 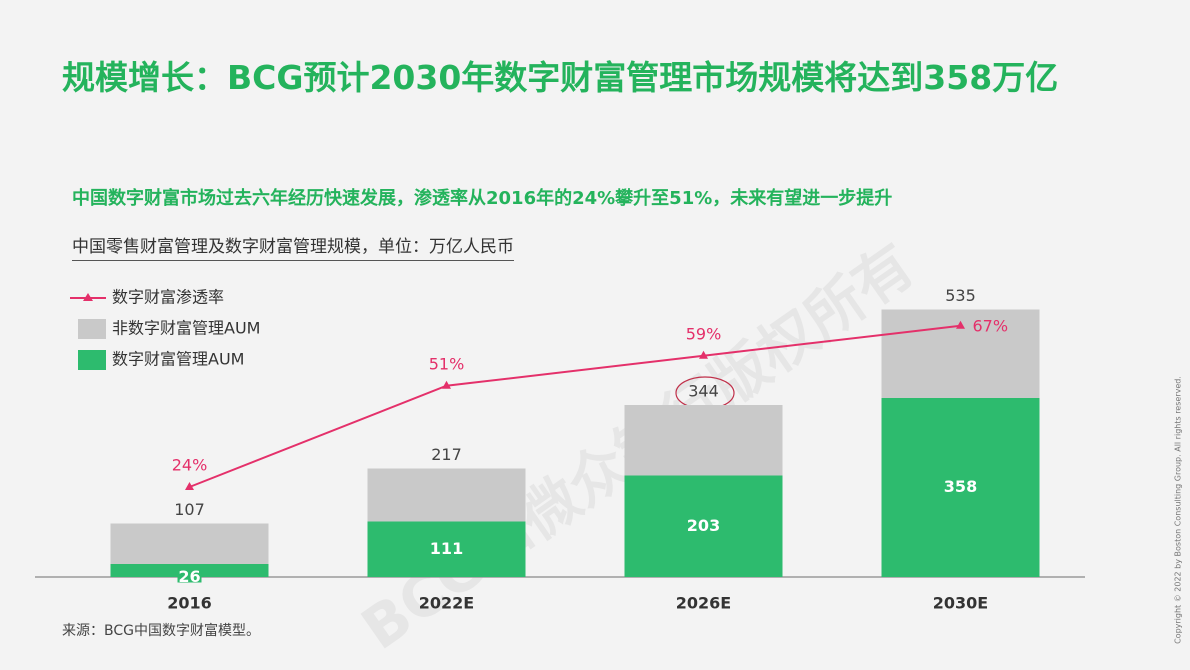 I want to click on value-label: 24%, so click(x=190, y=465).